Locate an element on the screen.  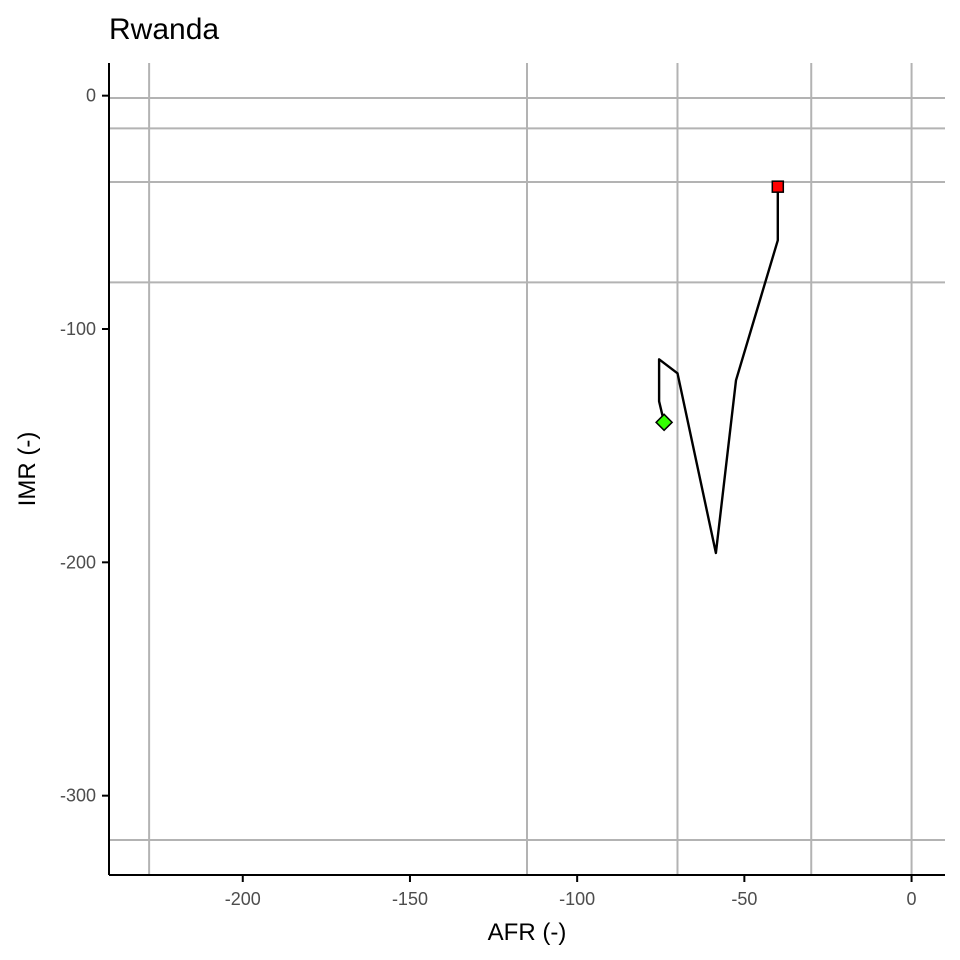
y-axis-title: IMR (-) is located at coordinates (27, 469).